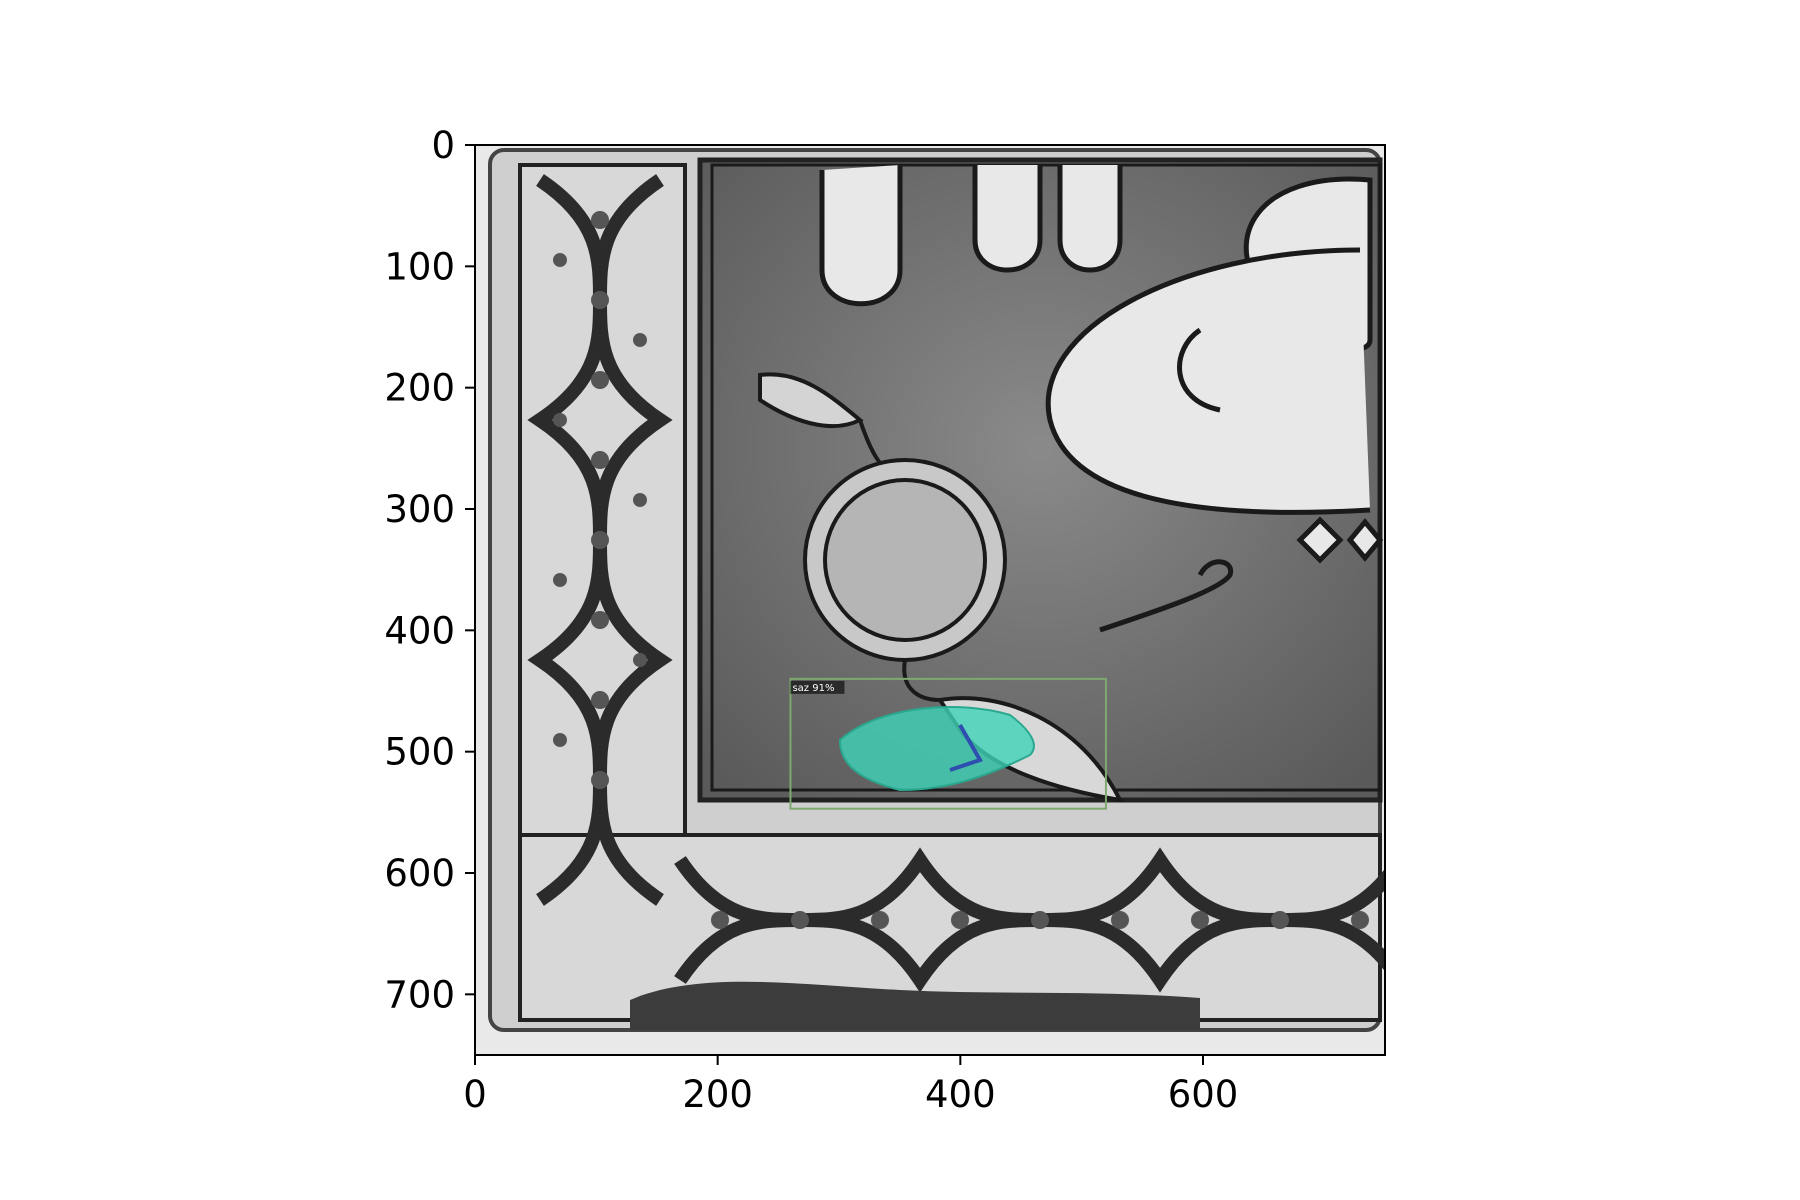 This screenshot has height=1200, width=1800. Describe the element at coordinates (1040, 920) in the screenshot. I see `bottom-braid-dots` at that location.